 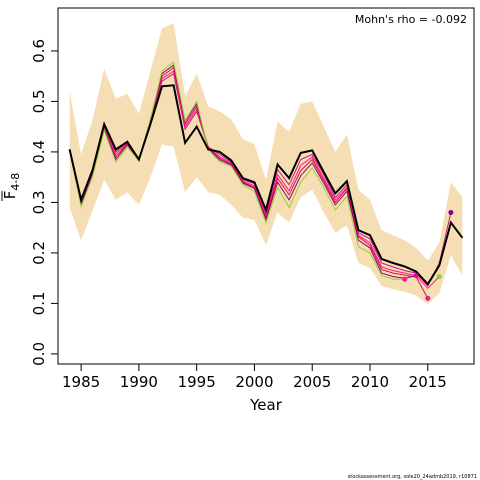 What do you see at coordinates (411, 19) in the screenshot?
I see `mohns-rho-annotation: Mohn's rho = -0.092` at bounding box center [411, 19].